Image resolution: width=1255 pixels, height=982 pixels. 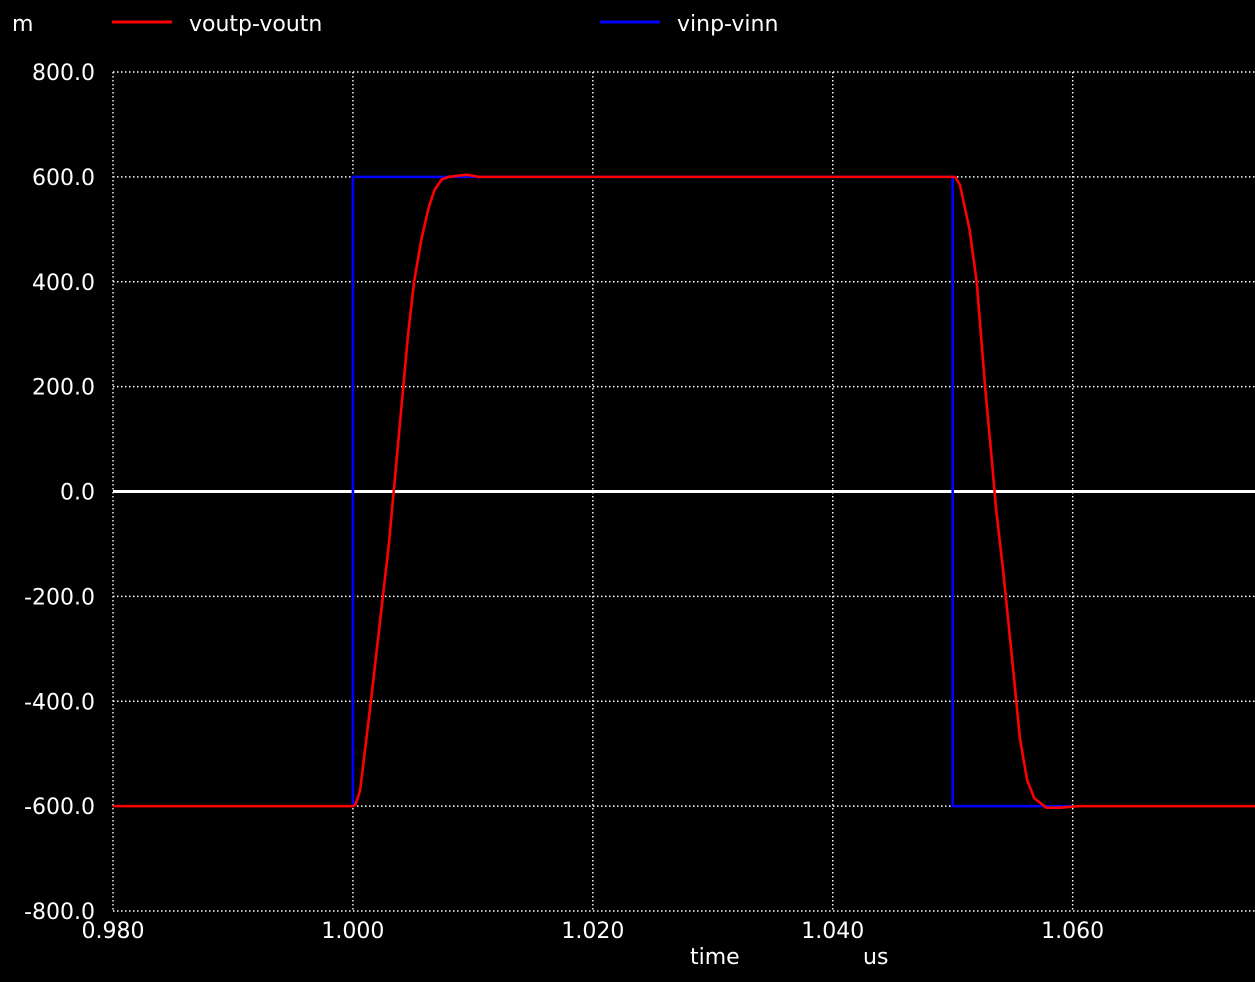 What do you see at coordinates (255, 24) in the screenshot?
I see `legend-label-voutp-voutn: voutp-voutn` at bounding box center [255, 24].